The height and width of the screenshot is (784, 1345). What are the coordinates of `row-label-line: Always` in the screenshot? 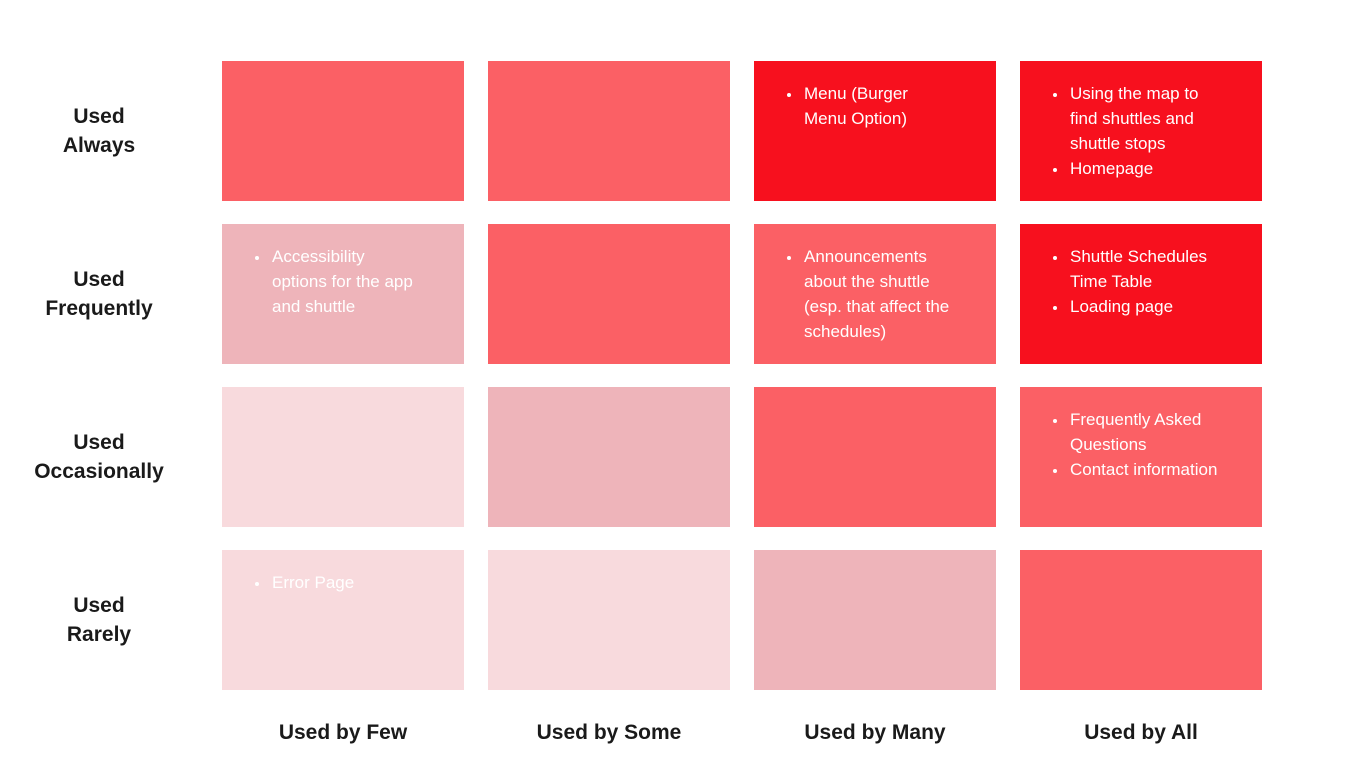 It's located at (99, 145).